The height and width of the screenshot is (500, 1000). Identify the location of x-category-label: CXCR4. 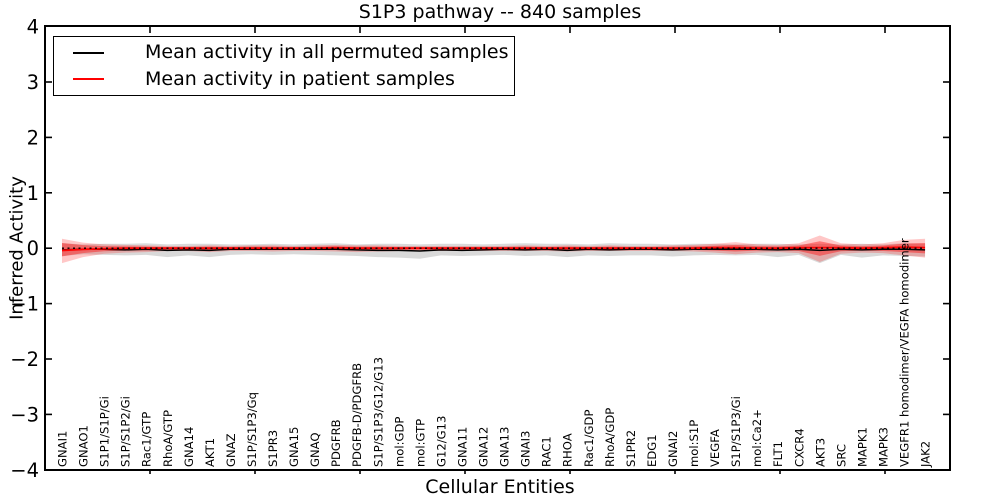
(799, 447).